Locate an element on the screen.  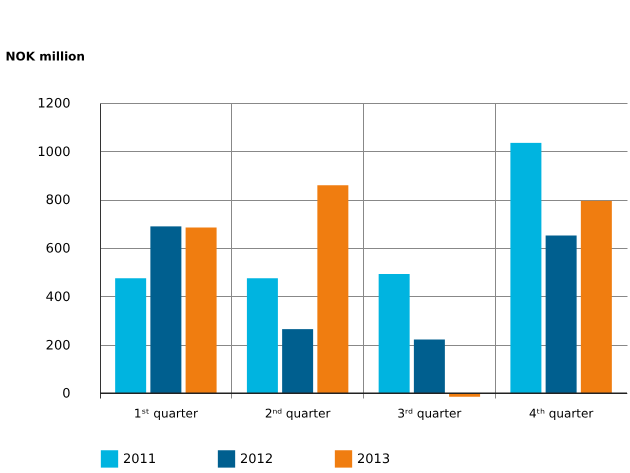
y-tick-label: 400 is located at coordinates (58, 297).